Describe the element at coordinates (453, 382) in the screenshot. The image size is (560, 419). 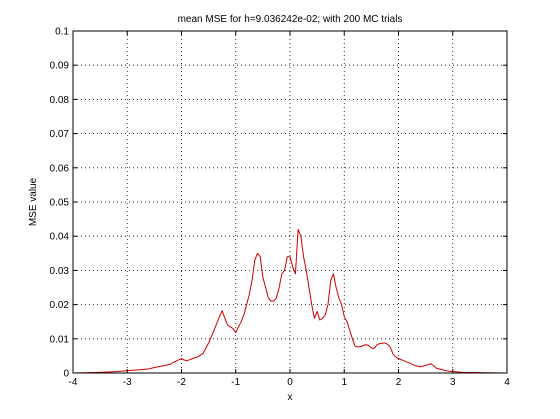
I see `x-tick-label: 3` at that location.